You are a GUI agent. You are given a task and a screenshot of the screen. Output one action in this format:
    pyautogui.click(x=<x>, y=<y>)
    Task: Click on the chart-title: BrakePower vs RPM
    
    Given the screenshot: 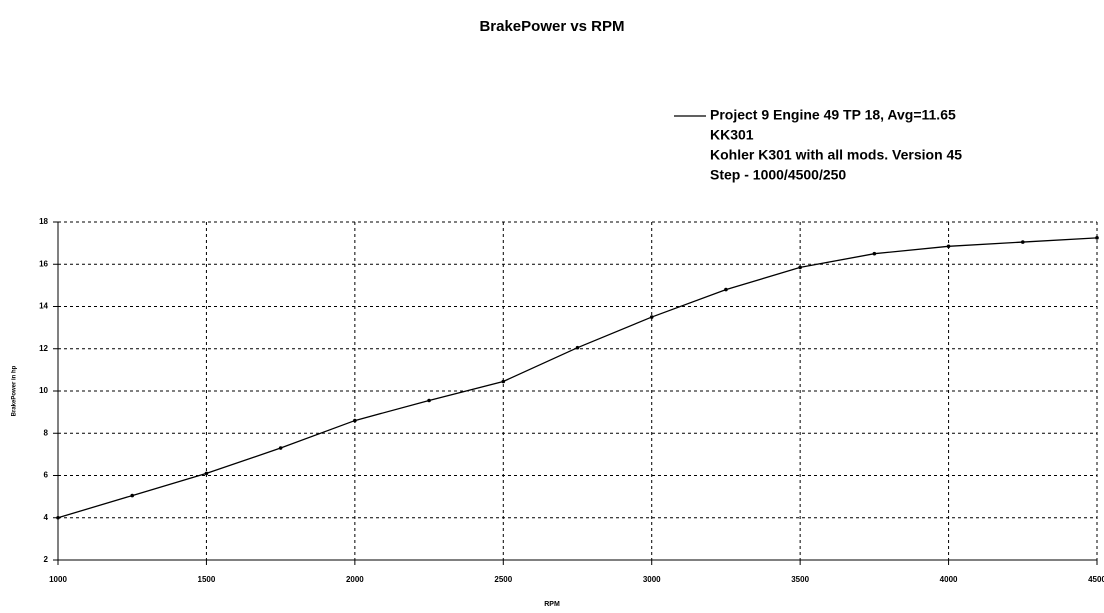 What is the action you would take?
    pyautogui.click(x=551, y=26)
    